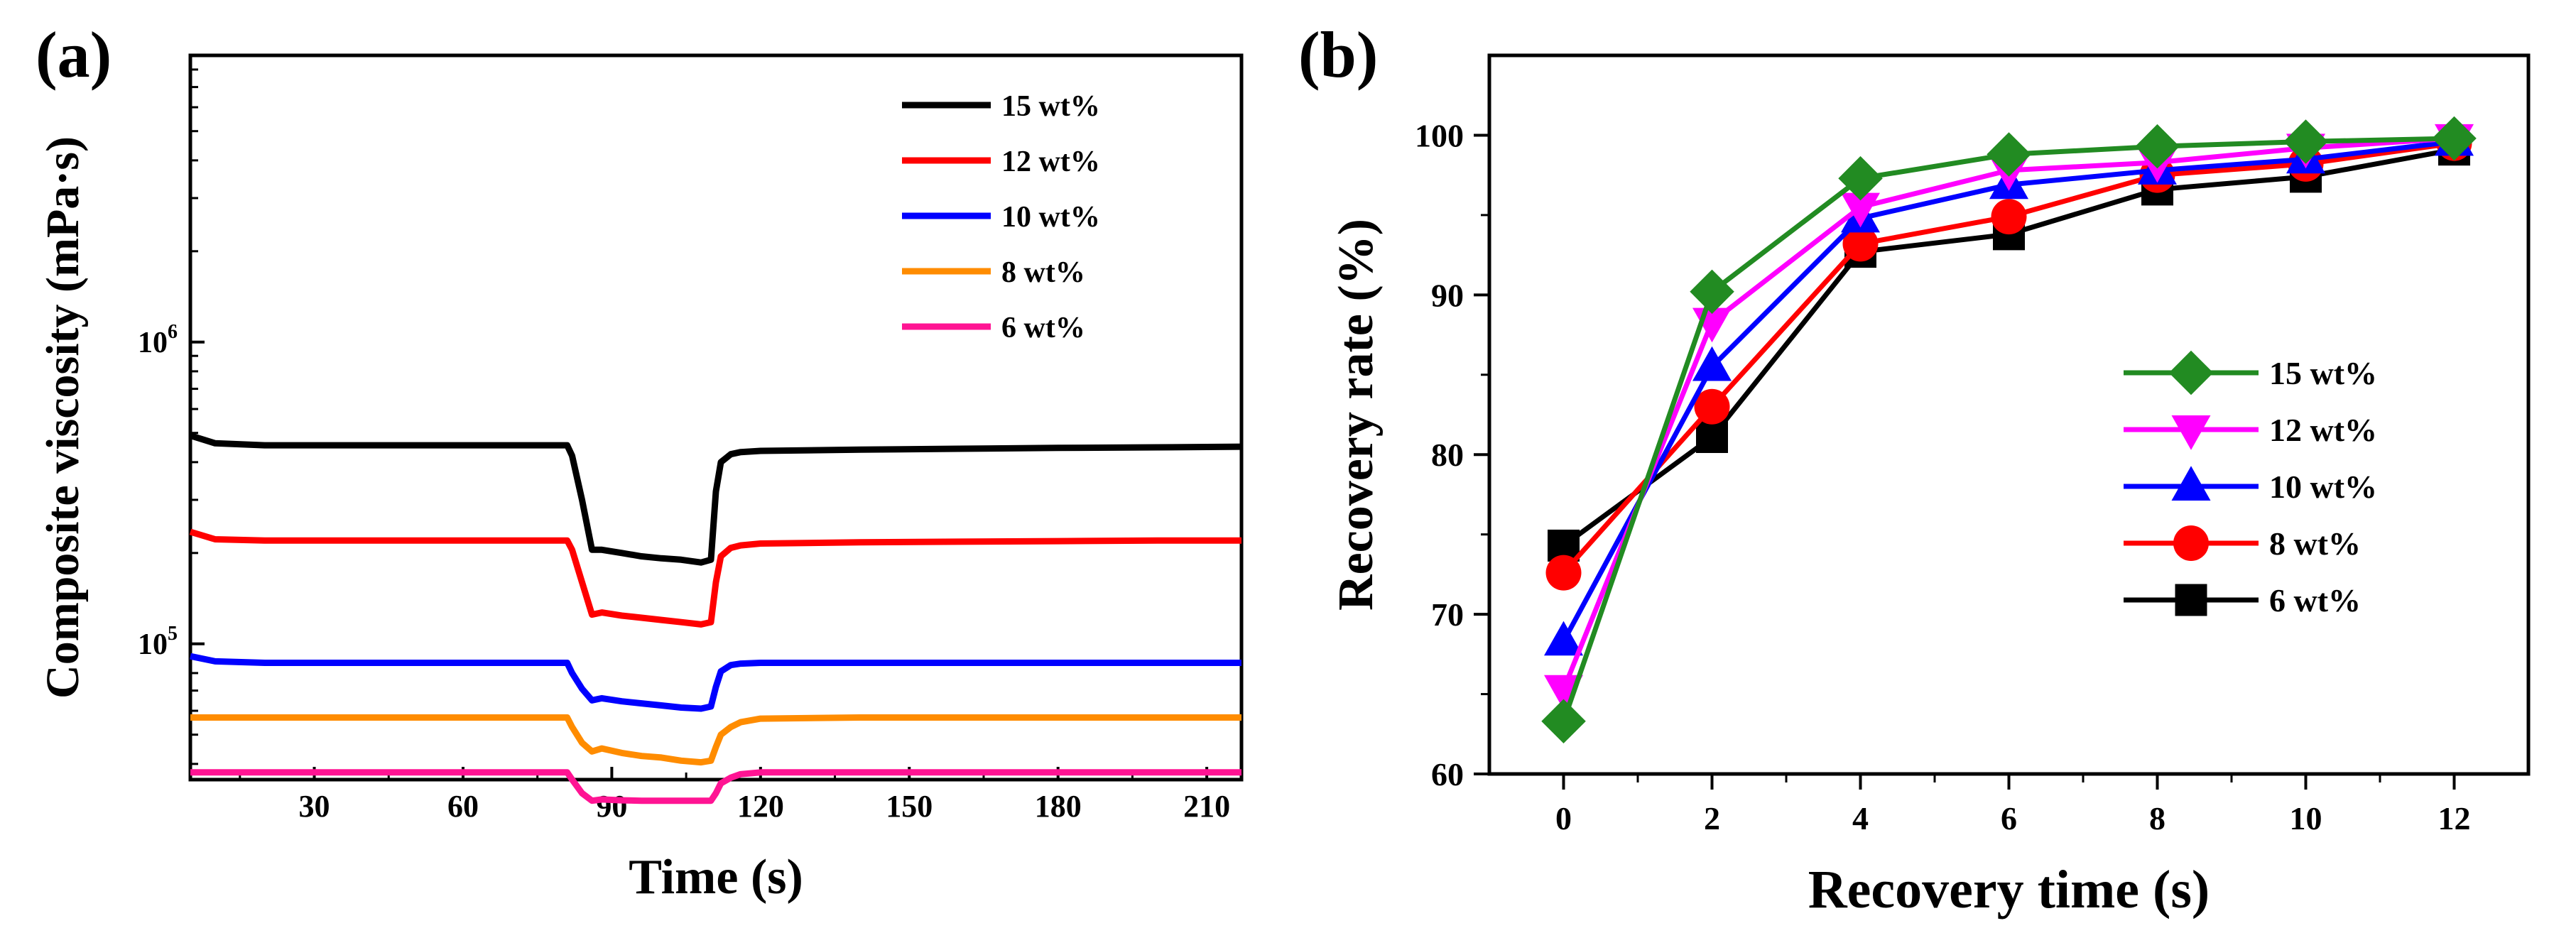 This screenshot has width=2576, height=933. Describe the element at coordinates (1448, 774) in the screenshot. I see `y-tick-label: 60` at that location.